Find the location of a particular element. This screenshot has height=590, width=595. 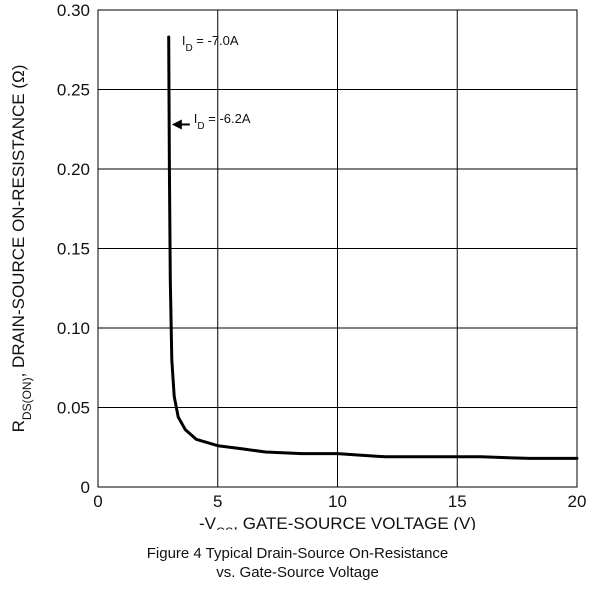

current-annotation: ID = -6.2A is located at coordinates (222, 121).